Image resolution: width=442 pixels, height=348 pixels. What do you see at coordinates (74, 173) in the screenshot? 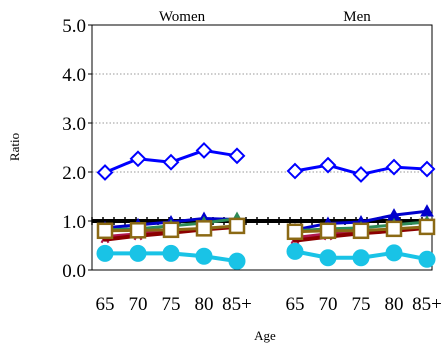
I see `y-tick-label: 2.0` at bounding box center [74, 173].